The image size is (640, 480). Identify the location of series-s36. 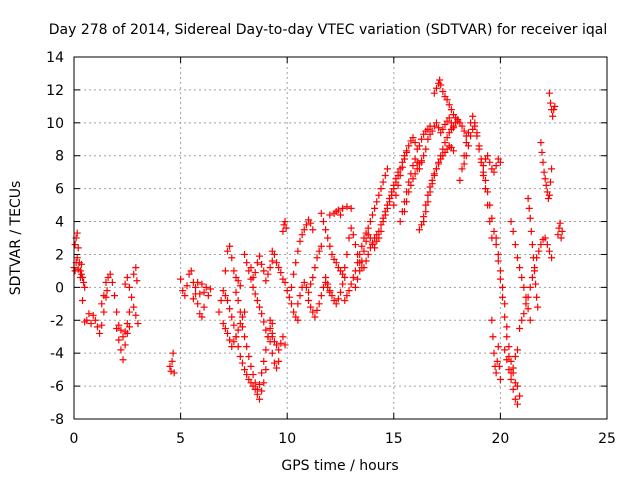
(476, 177).